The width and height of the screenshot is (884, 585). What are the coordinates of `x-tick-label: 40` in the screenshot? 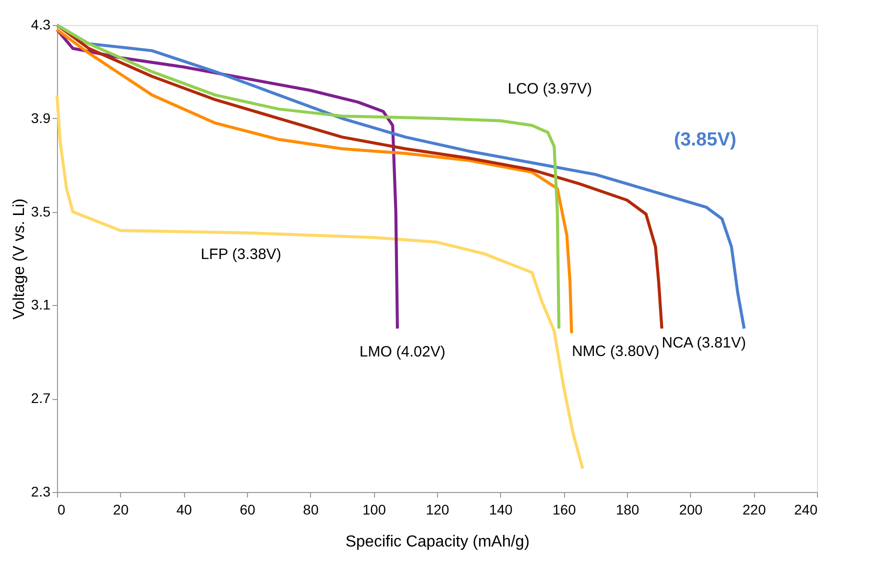 It's located at (184, 510).